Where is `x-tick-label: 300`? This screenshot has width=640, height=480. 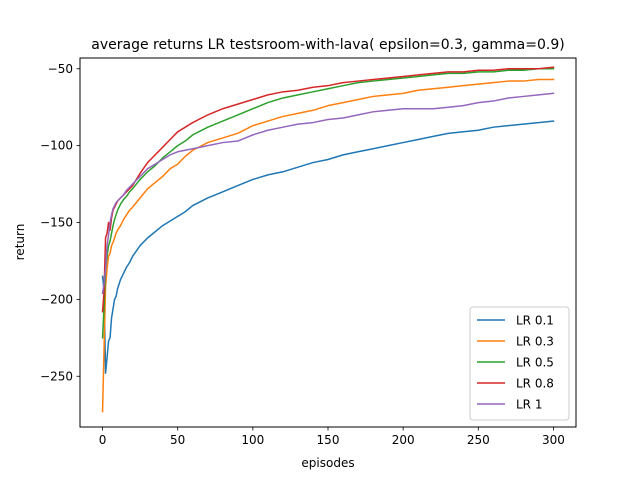
x-tick-label: 300 is located at coordinates (553, 440).